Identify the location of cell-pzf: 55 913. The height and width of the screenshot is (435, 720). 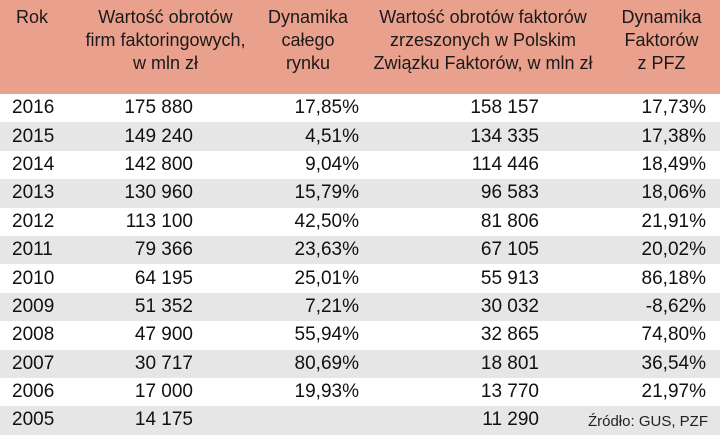
(509, 278).